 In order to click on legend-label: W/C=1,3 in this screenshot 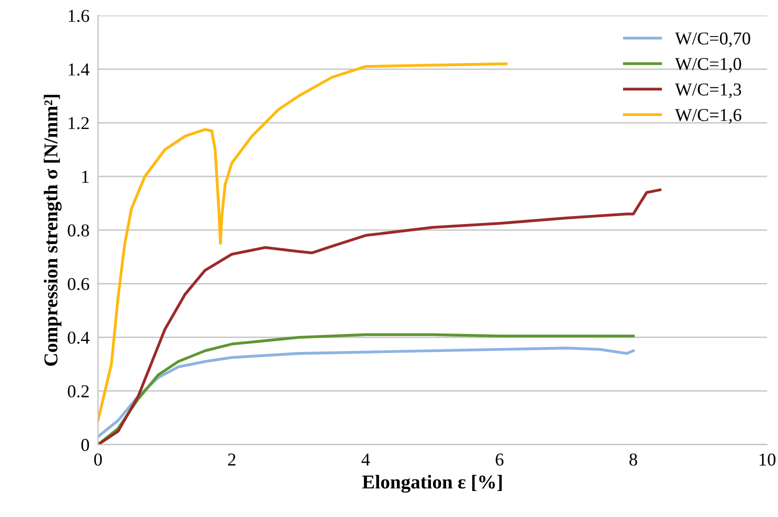, I will do `click(708, 90)`.